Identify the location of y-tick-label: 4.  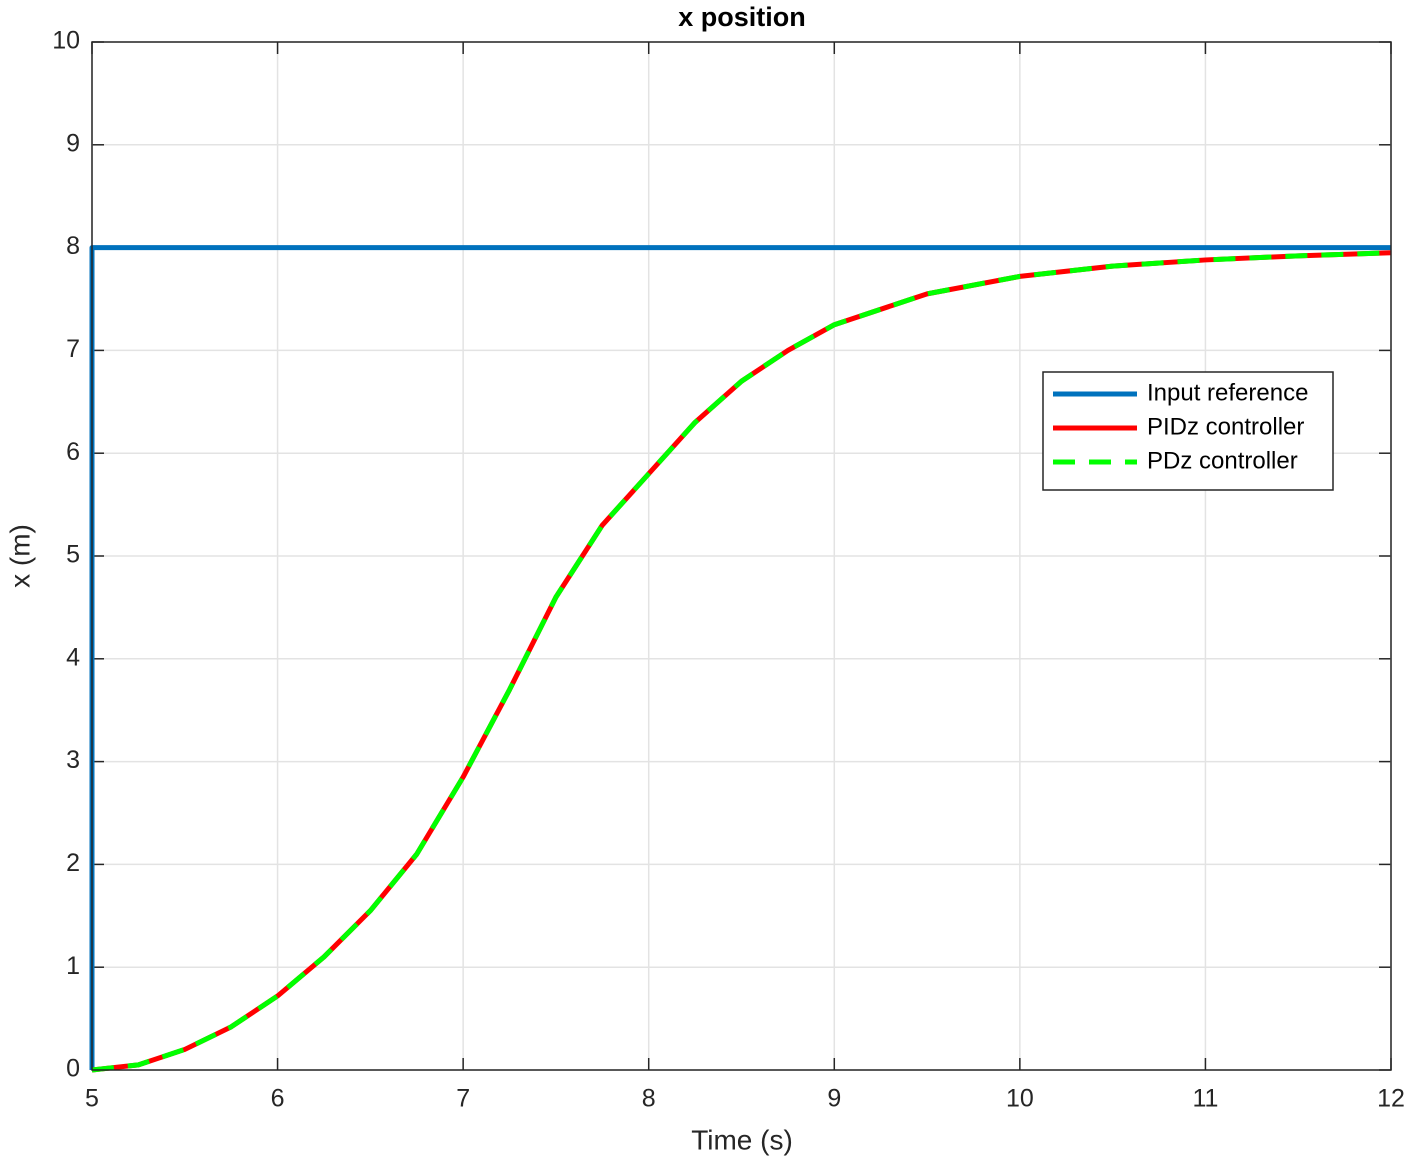
(73, 657).